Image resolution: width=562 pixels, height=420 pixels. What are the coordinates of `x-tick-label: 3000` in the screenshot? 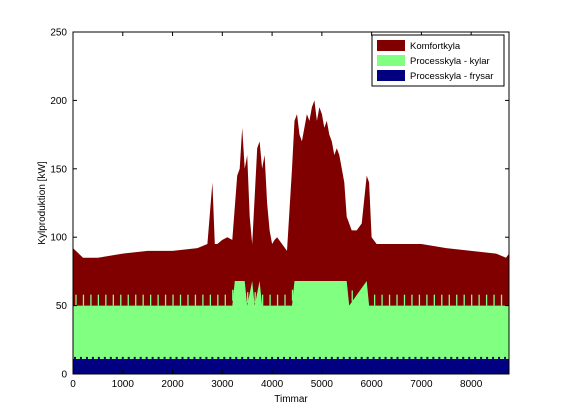 It's located at (222, 384).